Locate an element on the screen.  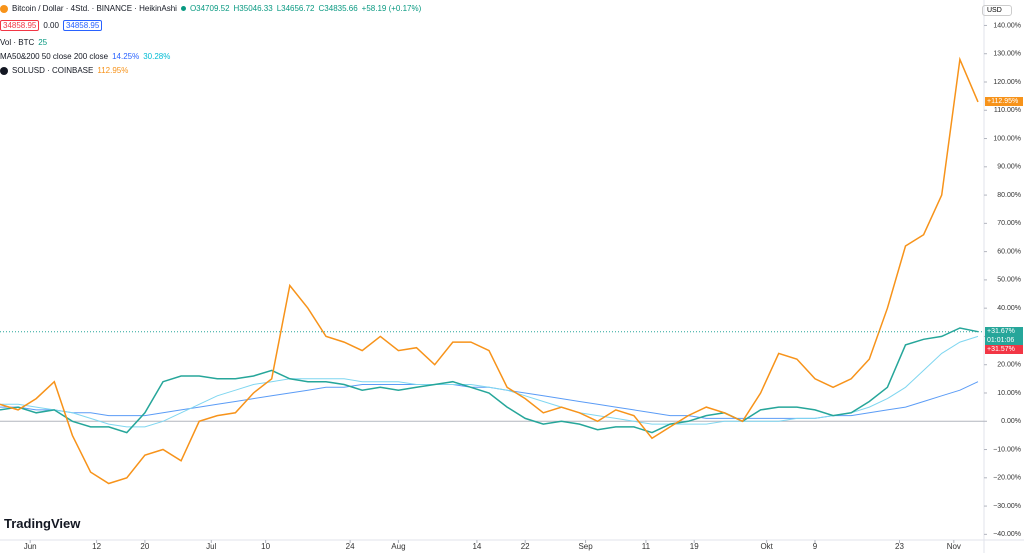
volume-name: Vol · BTC is located at coordinates (17, 42).